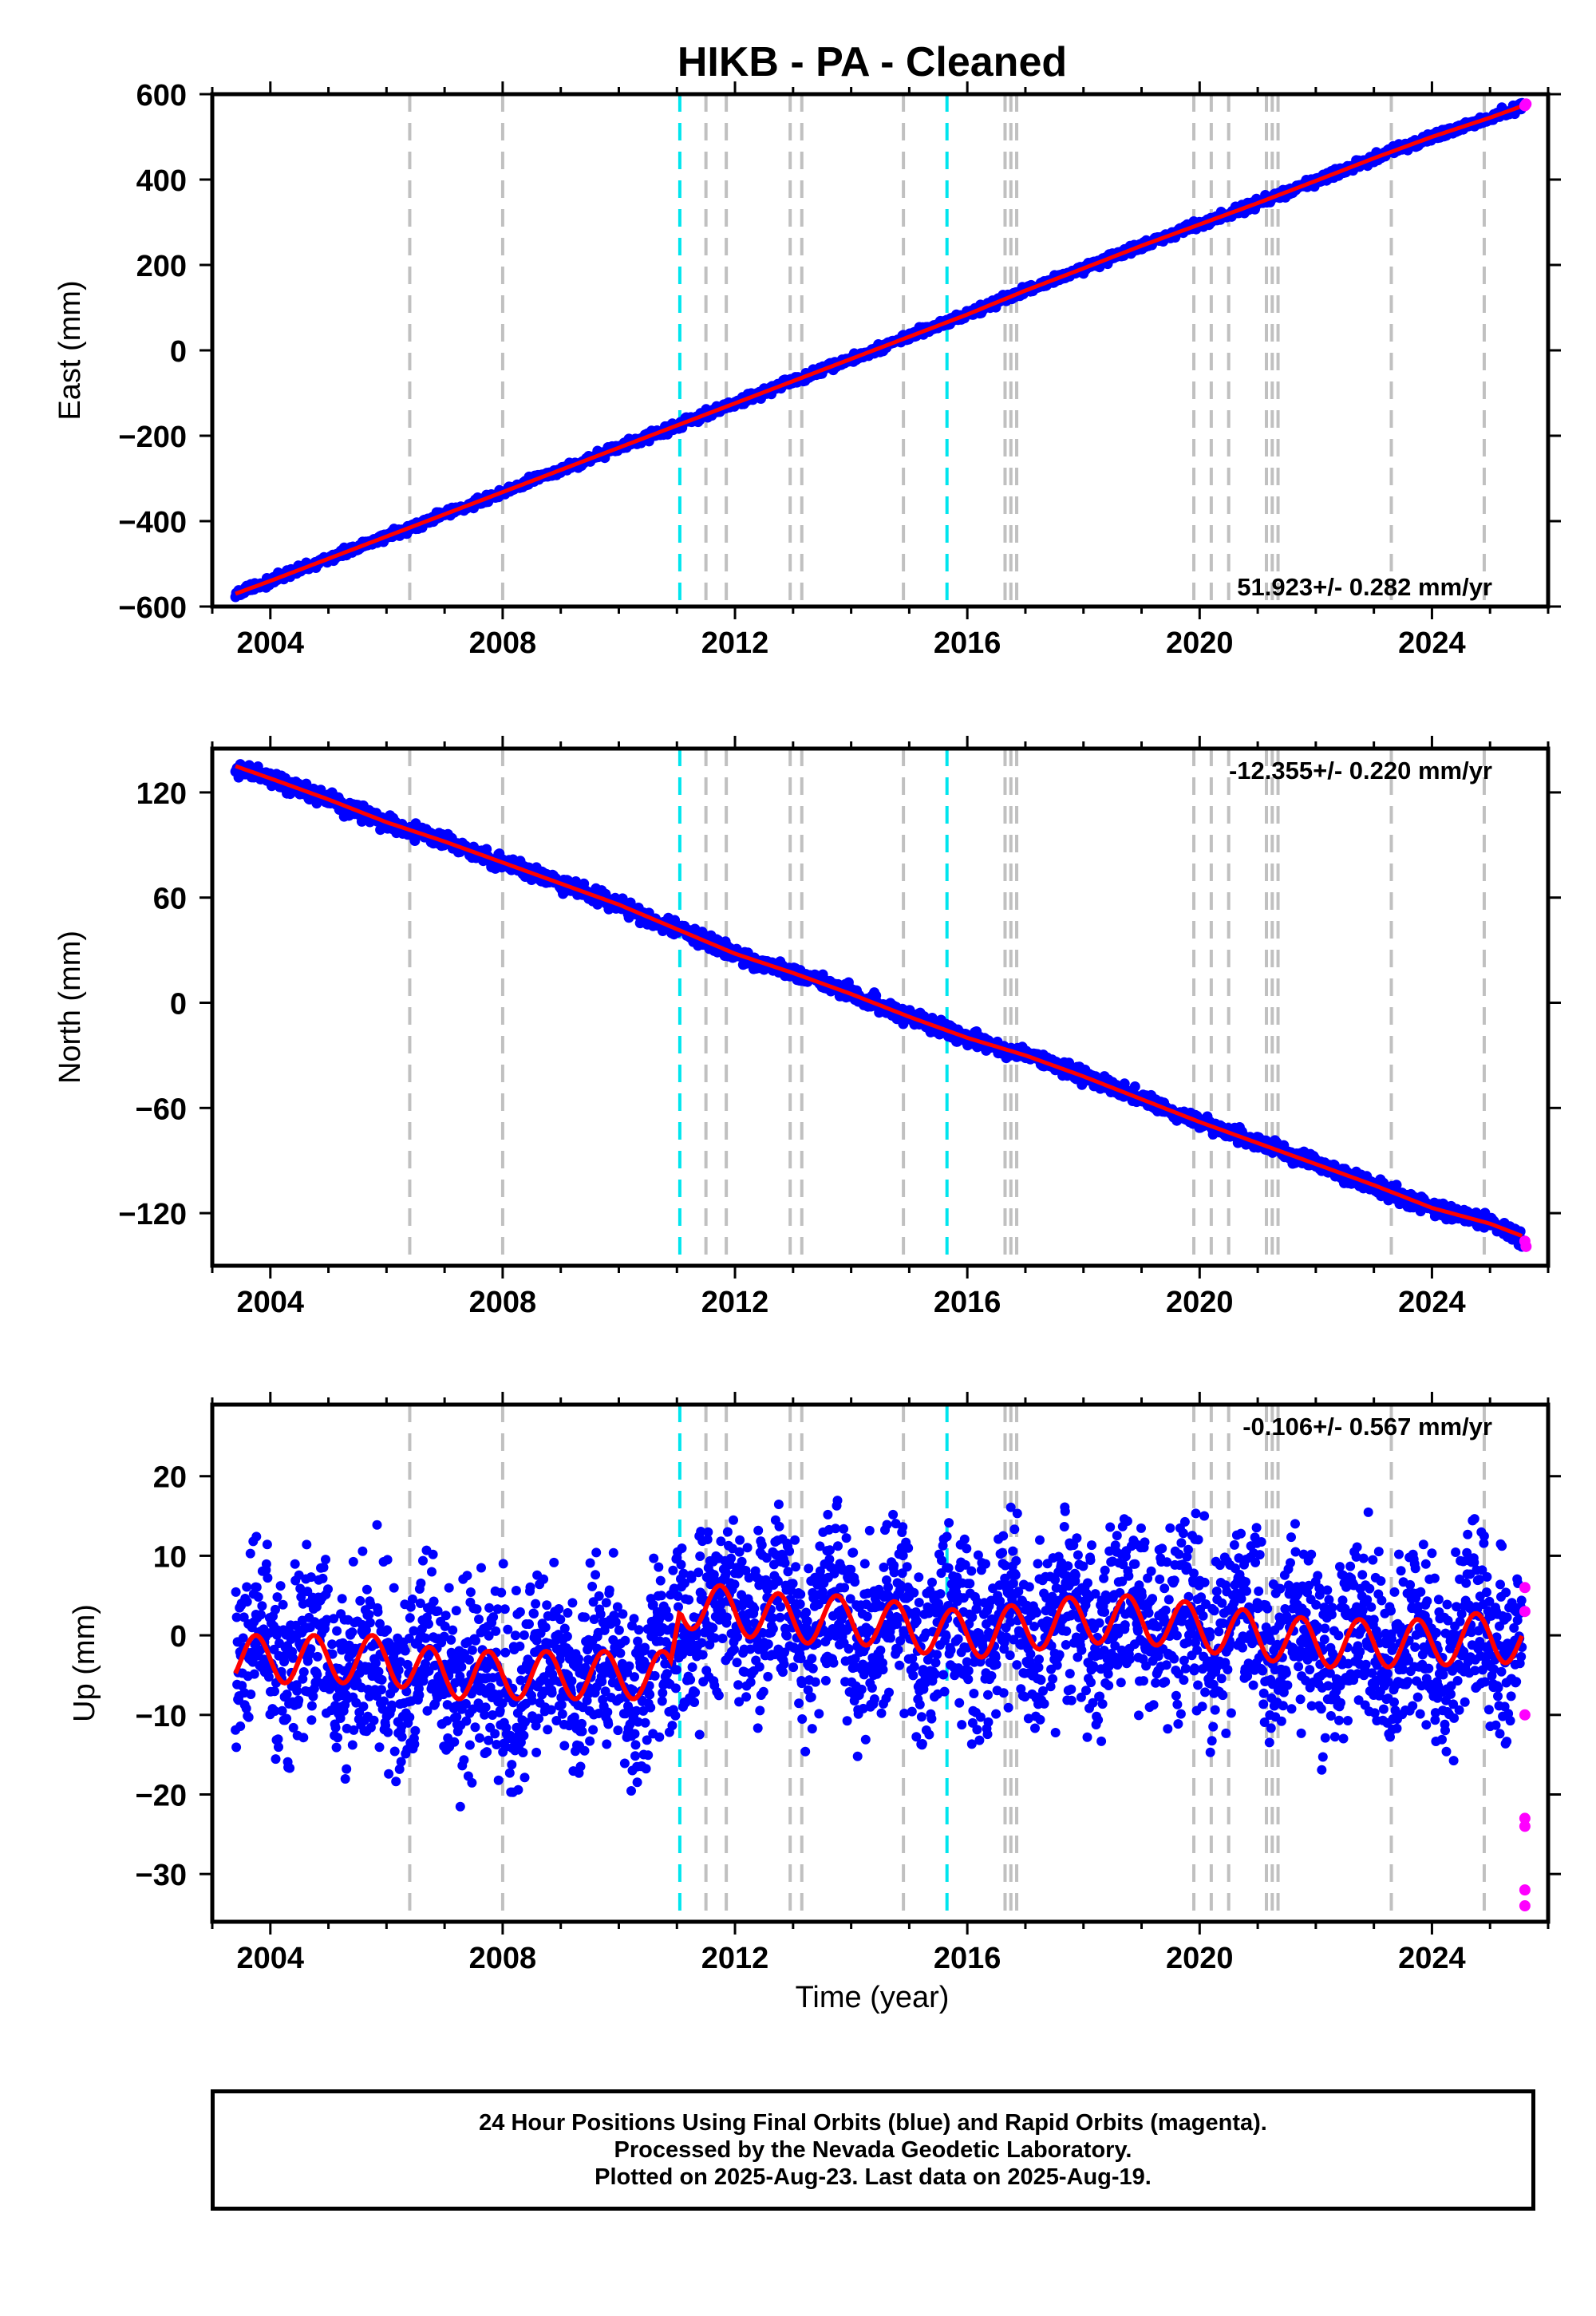 The image size is (1596, 2316). What do you see at coordinates (161, 181) in the screenshot?
I see `y-tick-label: 400` at bounding box center [161, 181].